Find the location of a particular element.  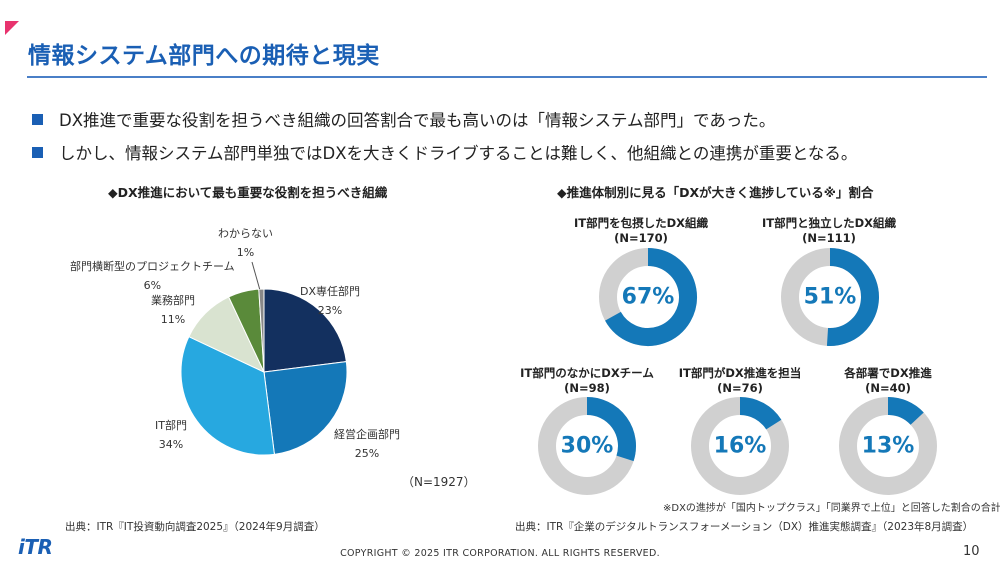

pie-label-name: 経営企画部門 is located at coordinates (367, 434).